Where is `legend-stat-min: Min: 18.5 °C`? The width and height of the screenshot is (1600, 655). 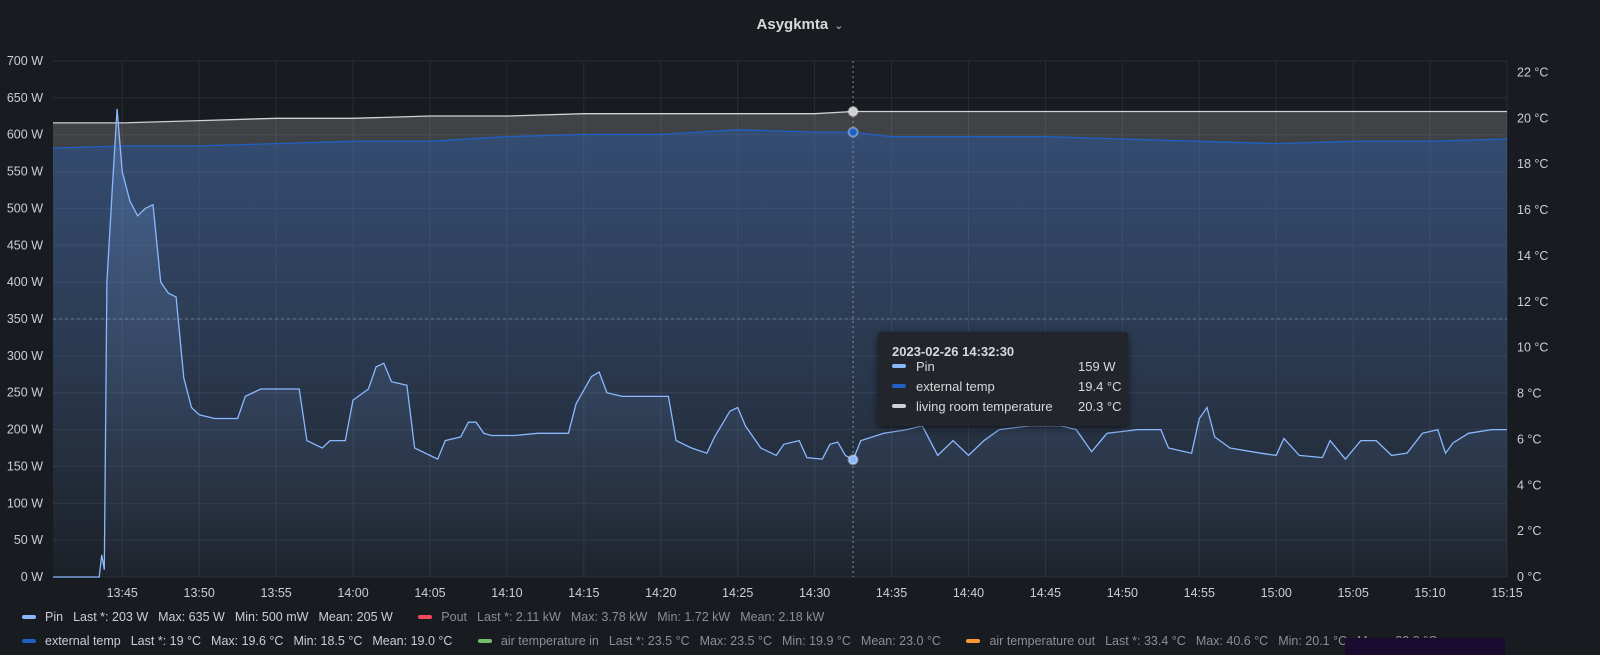
legend-stat-min: Min: 18.5 °C is located at coordinates (328, 641).